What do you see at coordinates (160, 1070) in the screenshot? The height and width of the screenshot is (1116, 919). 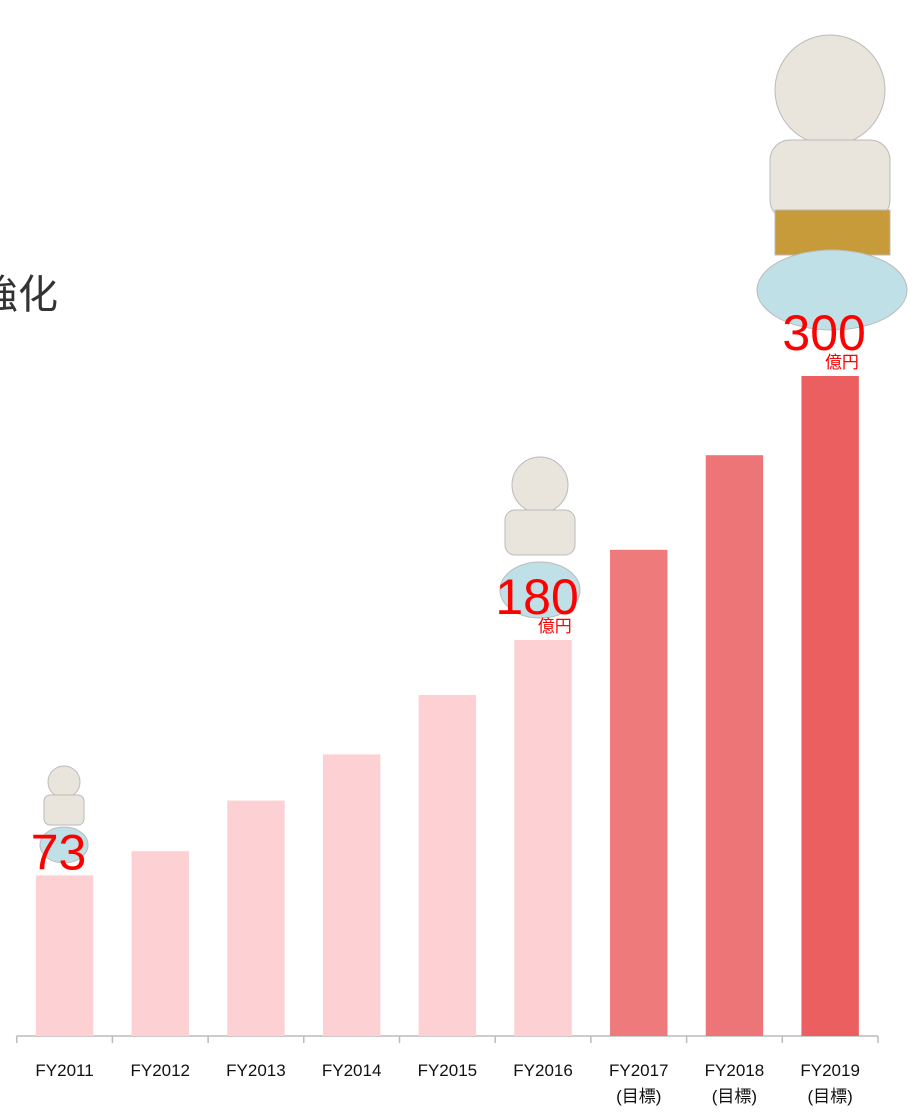 I see `x-tick-label: FY2012` at bounding box center [160, 1070].